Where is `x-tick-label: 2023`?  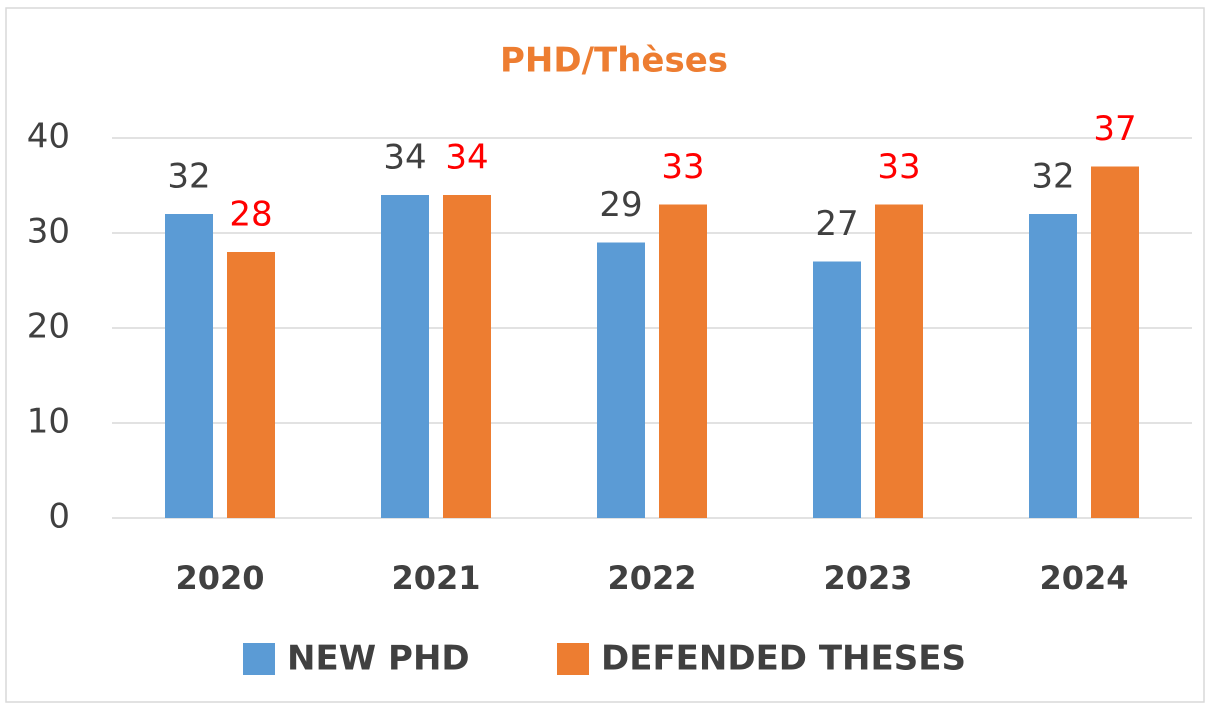 x-tick-label: 2023 is located at coordinates (867, 578).